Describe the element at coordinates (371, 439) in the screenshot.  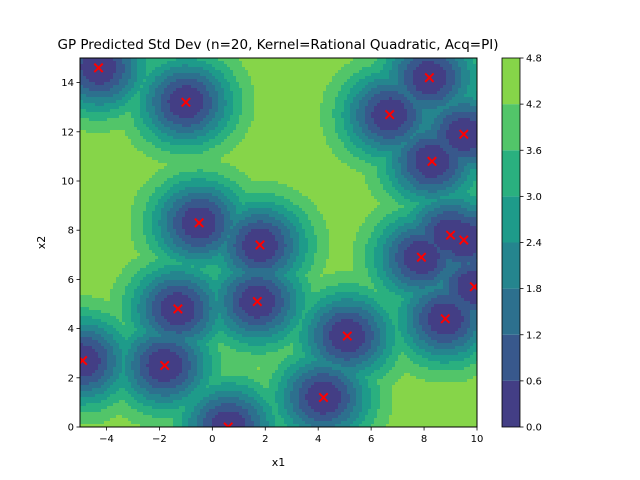
I see `x-tick-label: 6` at that location.